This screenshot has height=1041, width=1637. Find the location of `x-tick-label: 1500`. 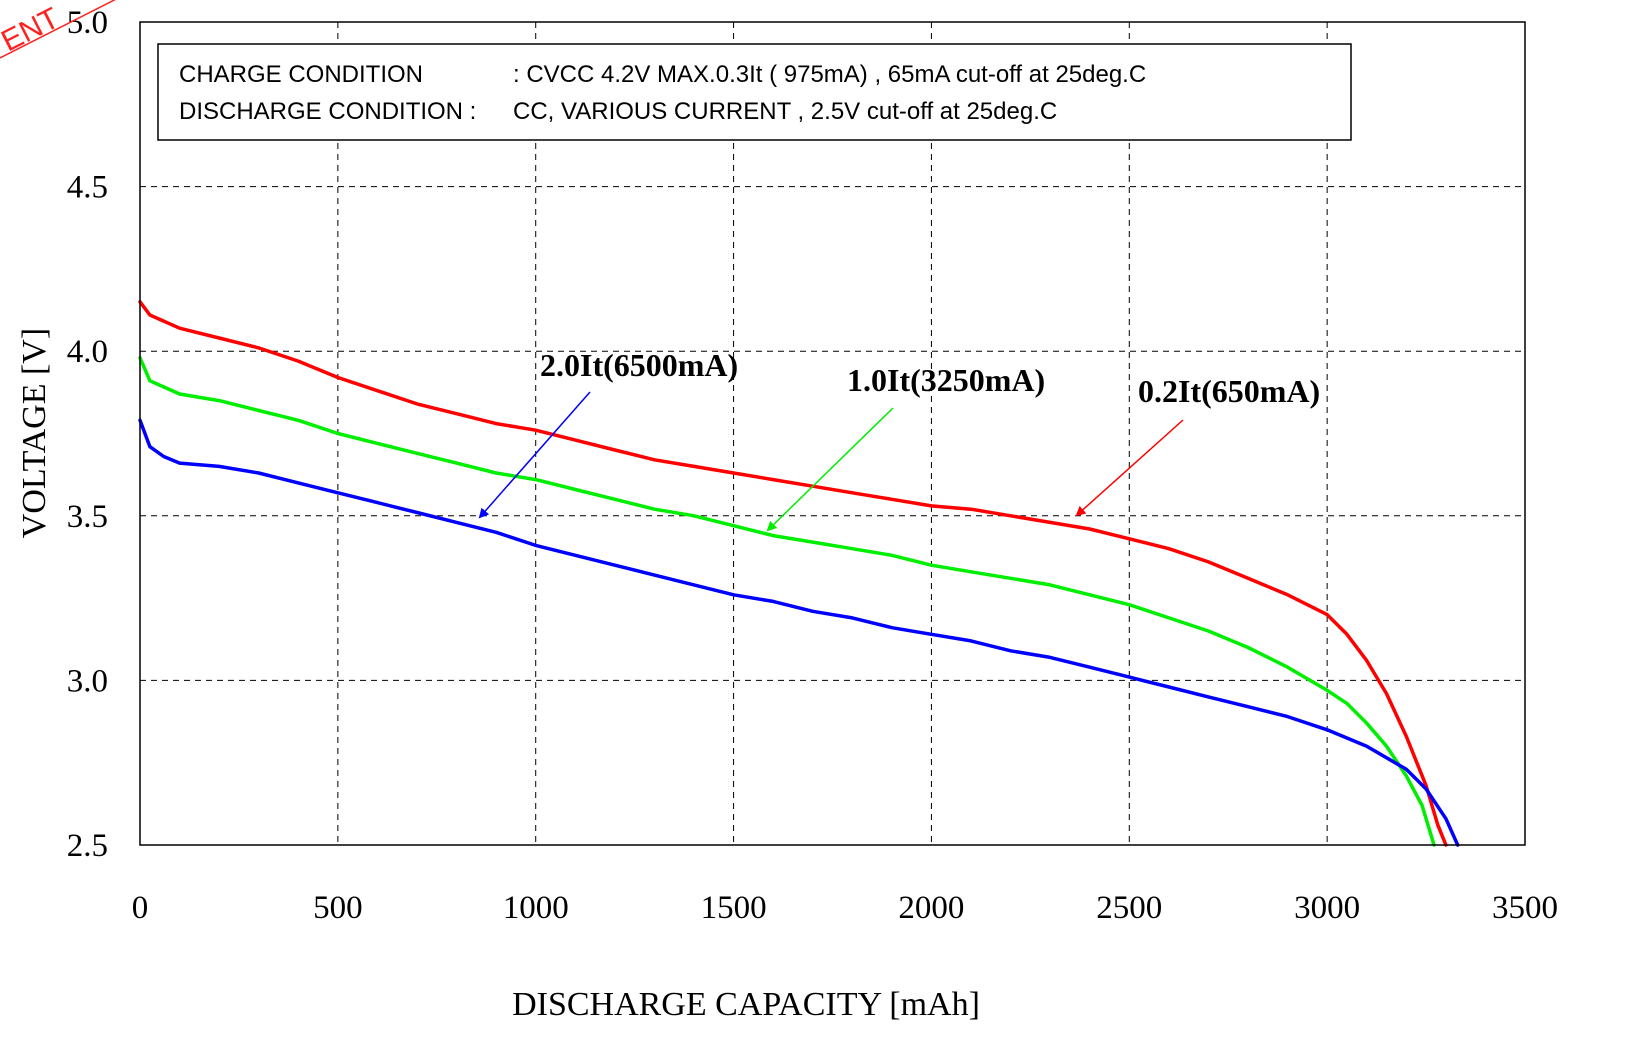

x-tick-label: 1500 is located at coordinates (734, 908).